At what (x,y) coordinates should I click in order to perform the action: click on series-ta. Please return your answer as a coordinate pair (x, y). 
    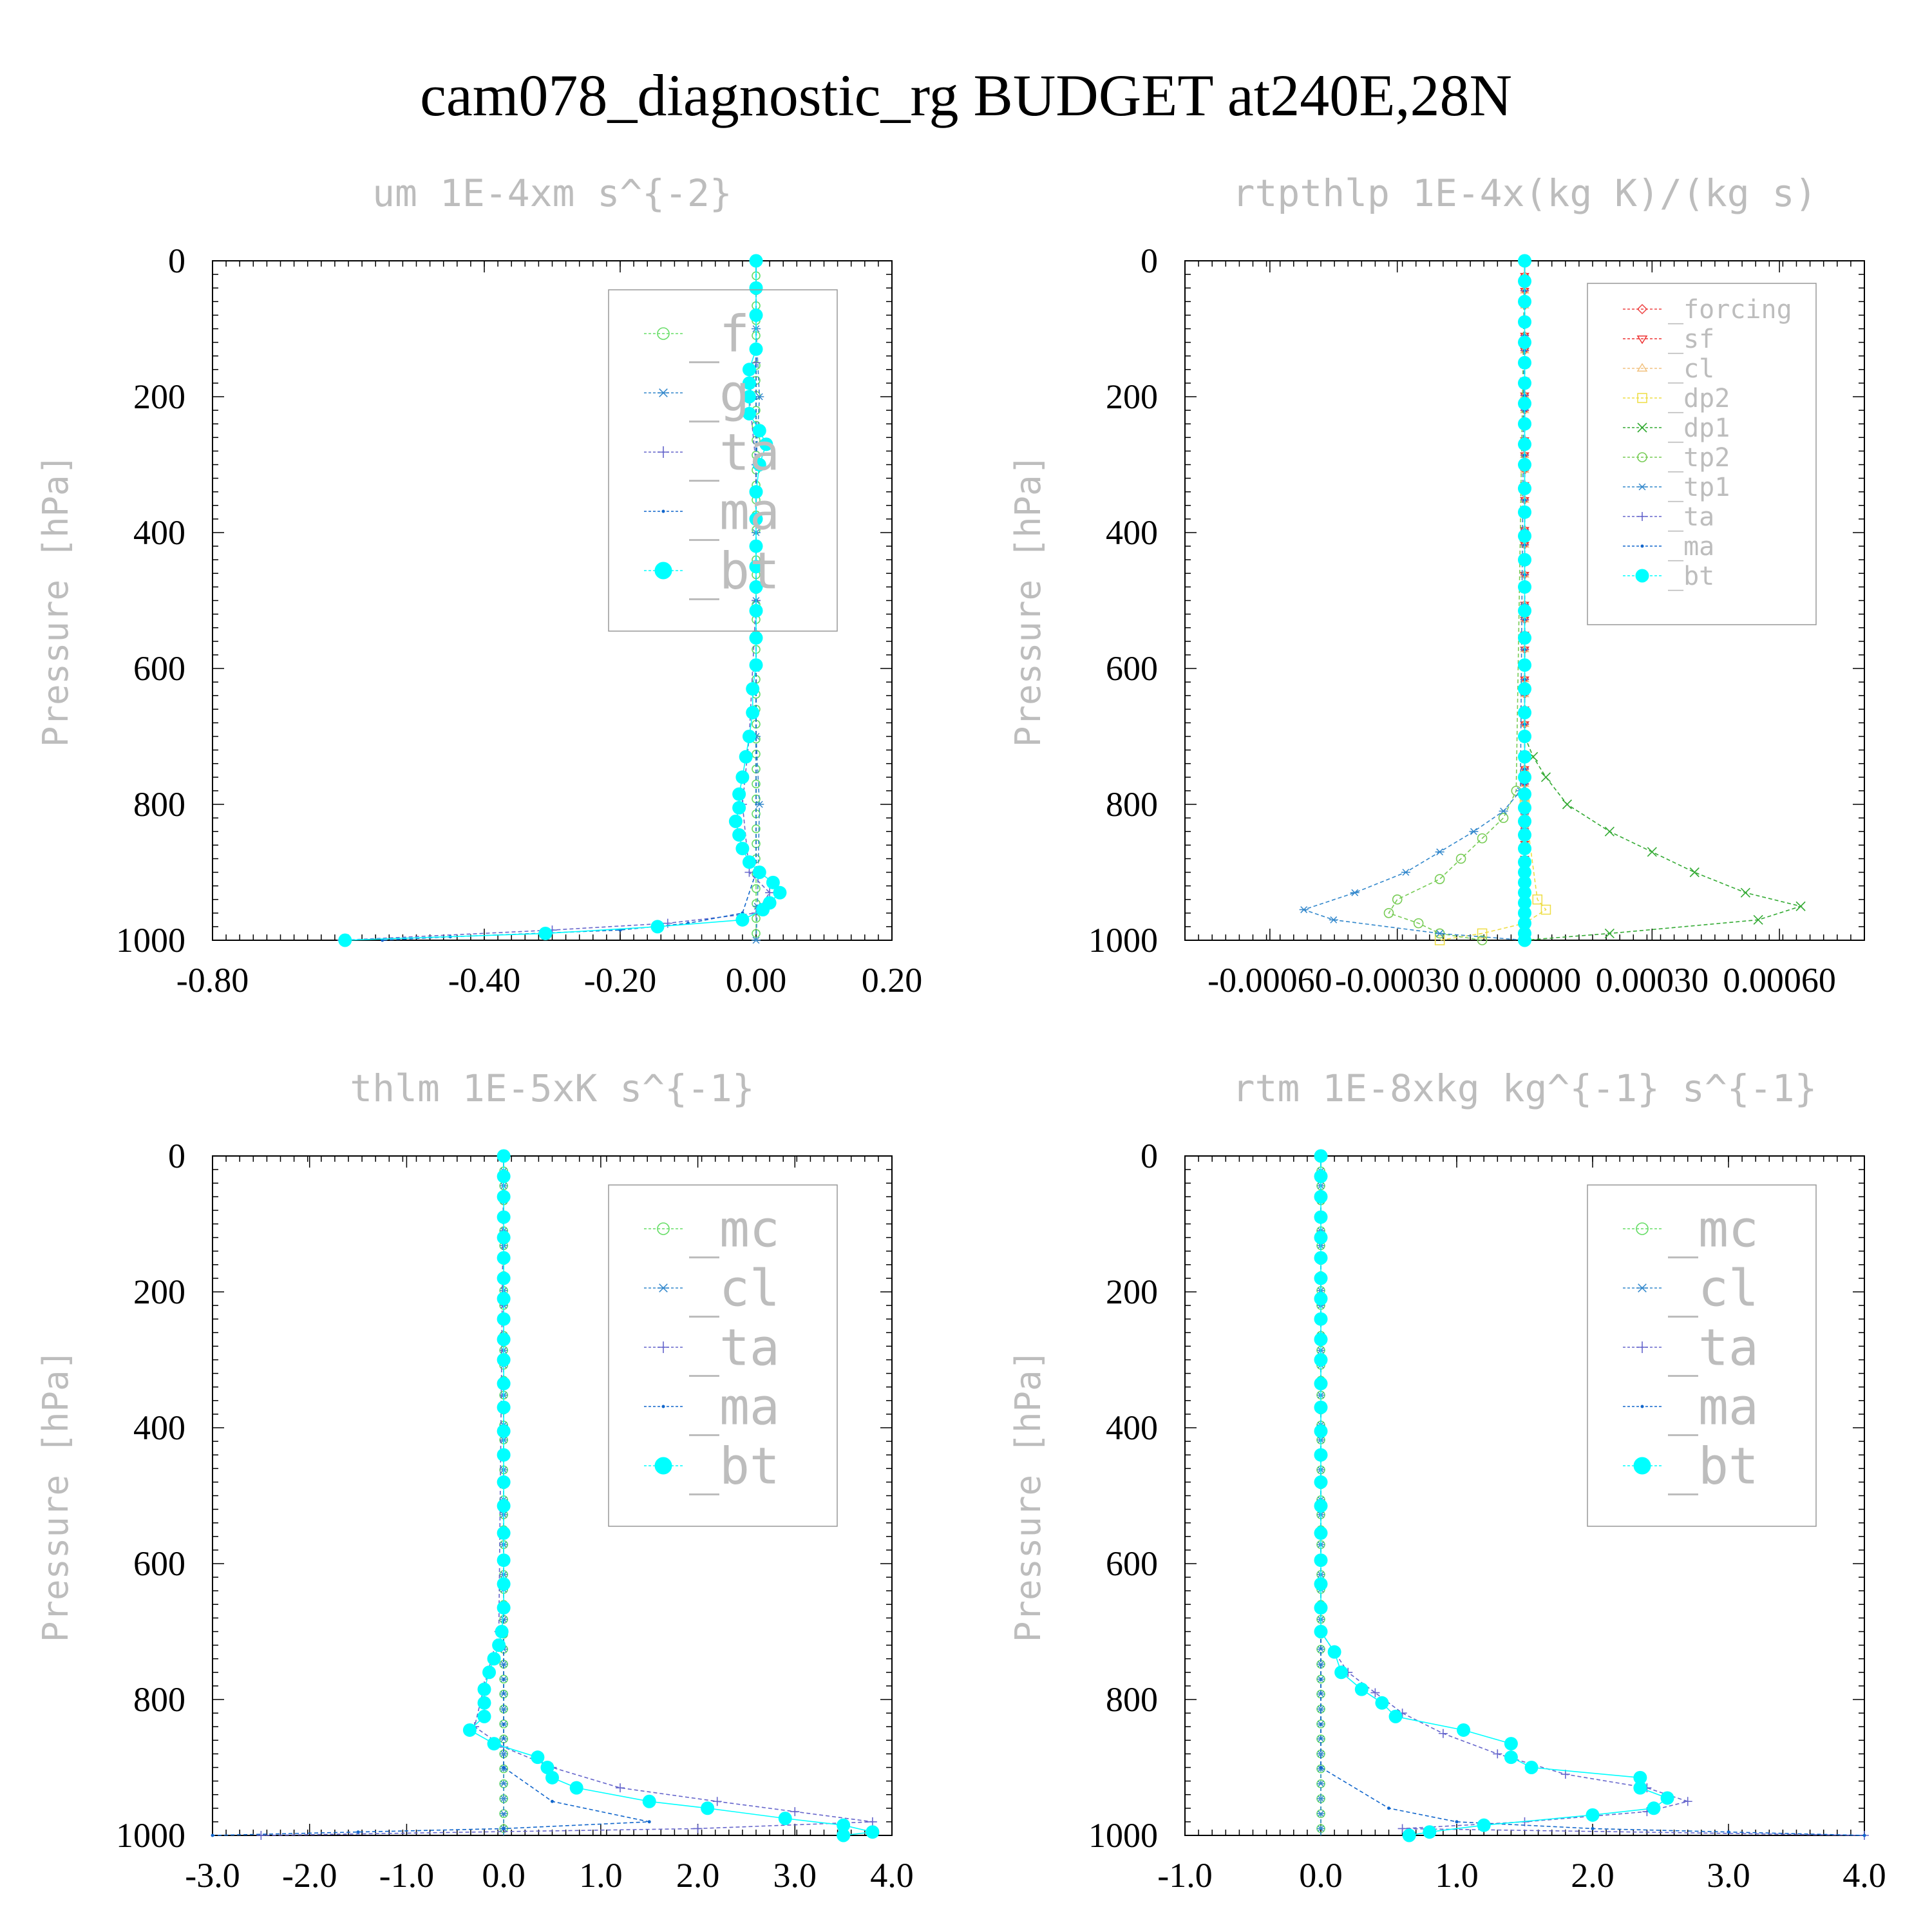
    Looking at the image, I should click on (566, 1496).